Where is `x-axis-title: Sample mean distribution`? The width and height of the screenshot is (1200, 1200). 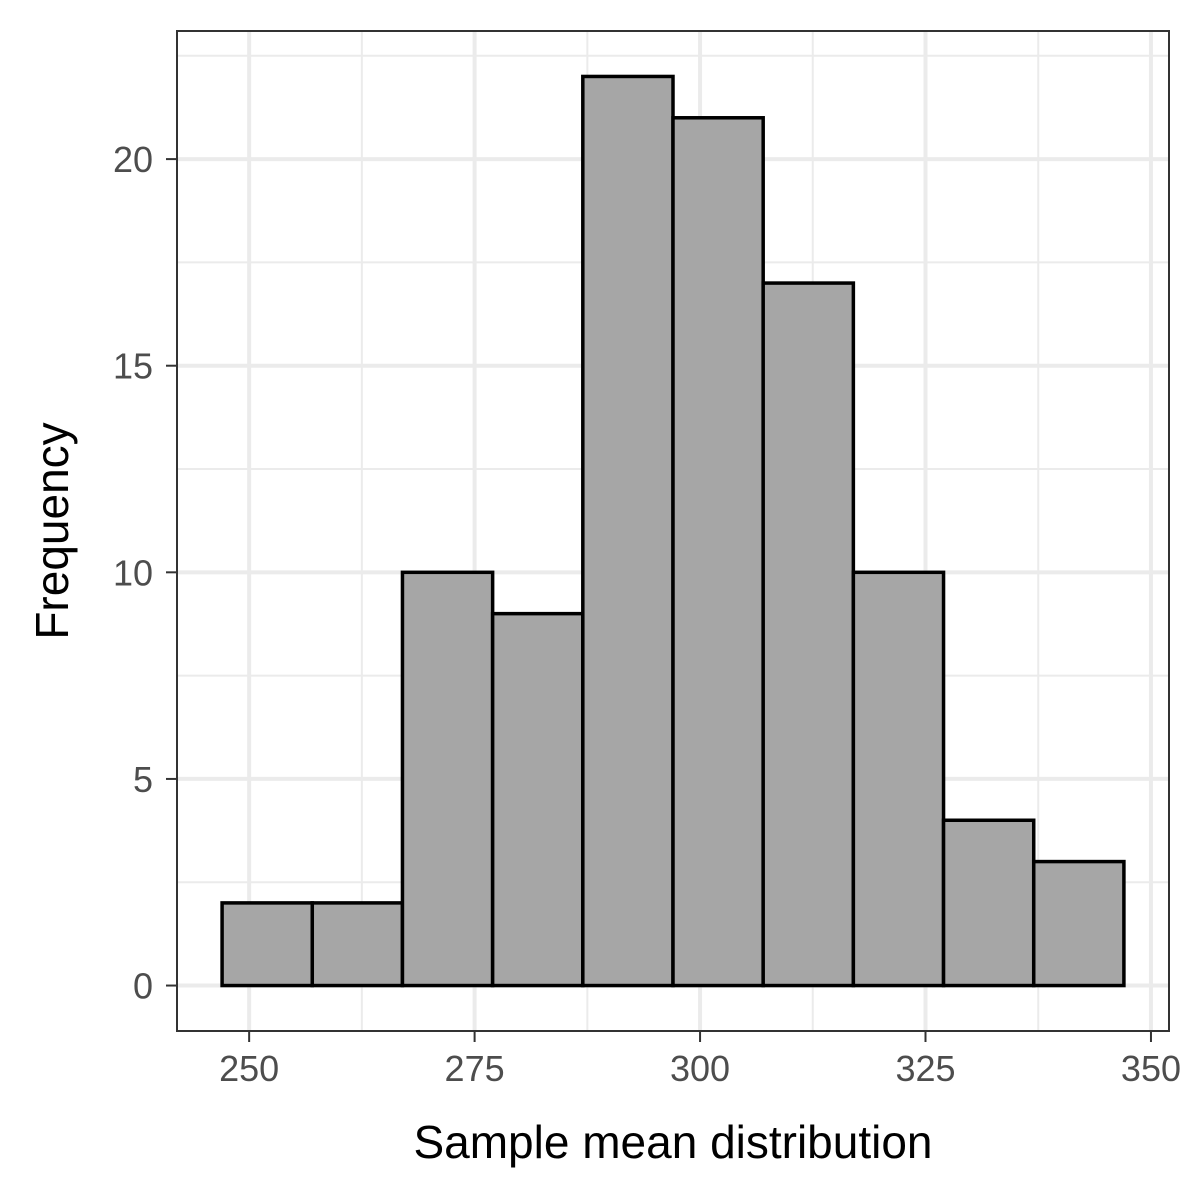 x-axis-title: Sample mean distribution is located at coordinates (672, 1142).